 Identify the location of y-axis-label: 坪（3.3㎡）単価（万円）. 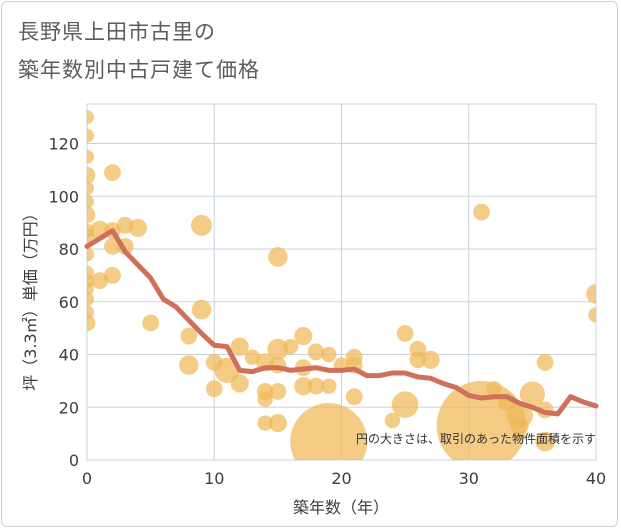
(30, 297).